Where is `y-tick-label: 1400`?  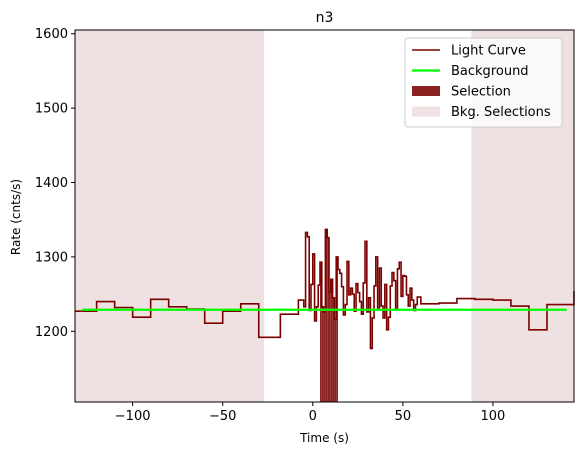 y-tick-label: 1400 is located at coordinates (51, 183).